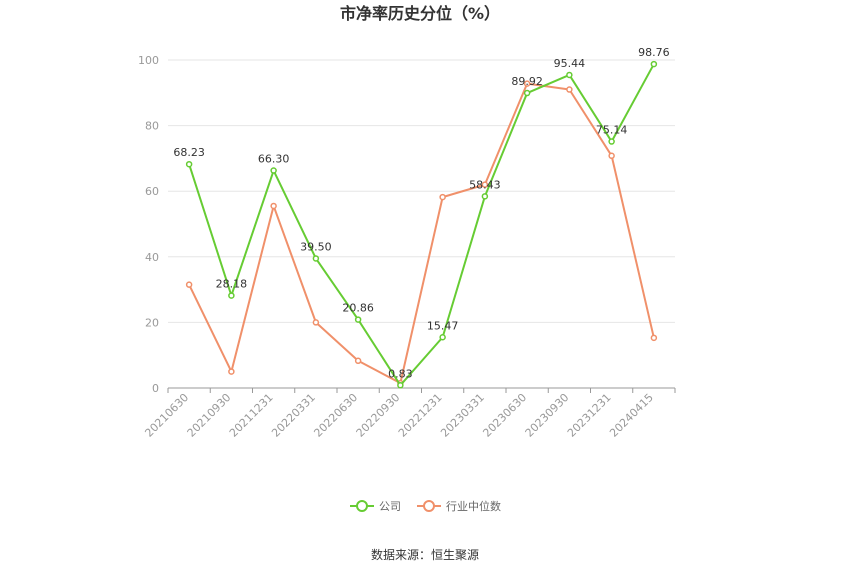 This screenshot has width=850, height=575. I want to click on data-label: 95.44, so click(570, 63).